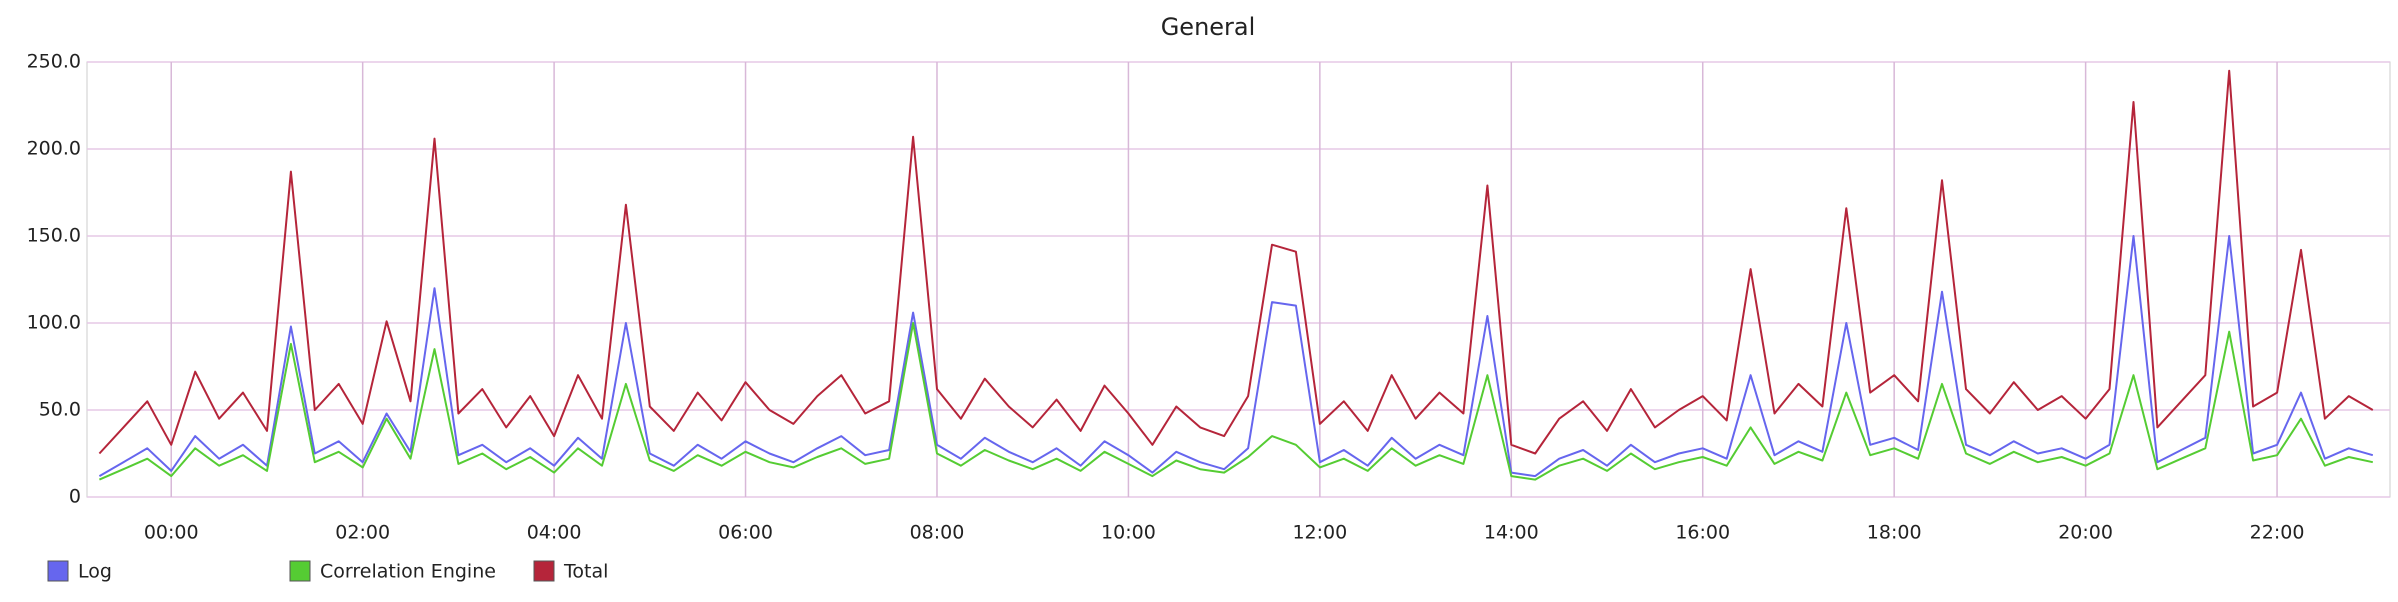 Image resolution: width=2398 pixels, height=602 pixels. What do you see at coordinates (2277, 533) in the screenshot?
I see `x-tick-label: 22:00` at bounding box center [2277, 533].